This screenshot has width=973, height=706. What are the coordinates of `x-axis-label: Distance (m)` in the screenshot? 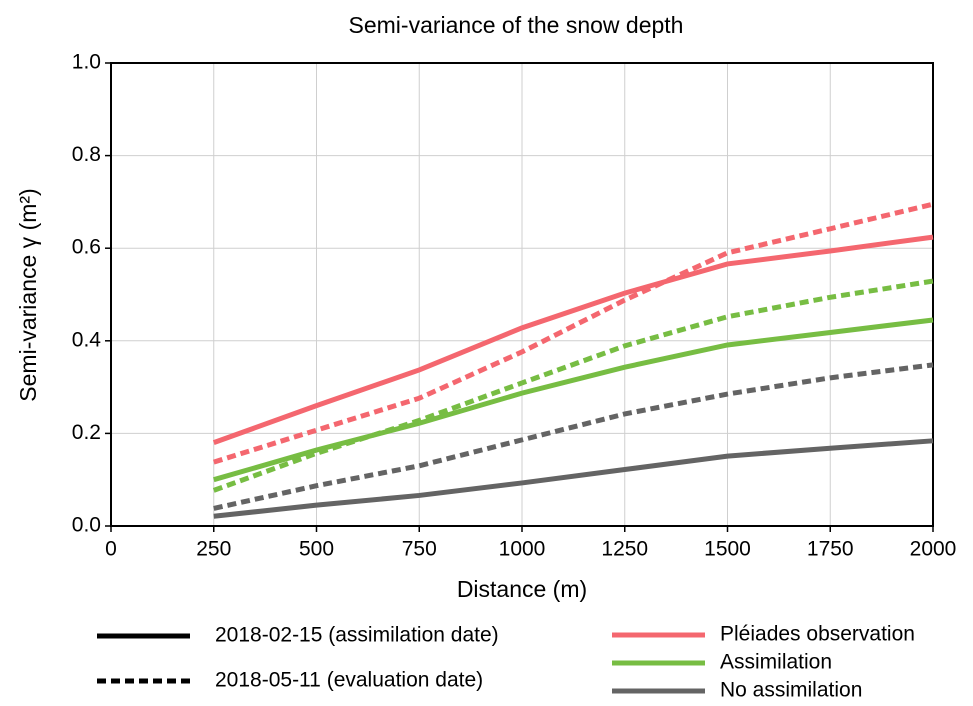 It's located at (522, 589).